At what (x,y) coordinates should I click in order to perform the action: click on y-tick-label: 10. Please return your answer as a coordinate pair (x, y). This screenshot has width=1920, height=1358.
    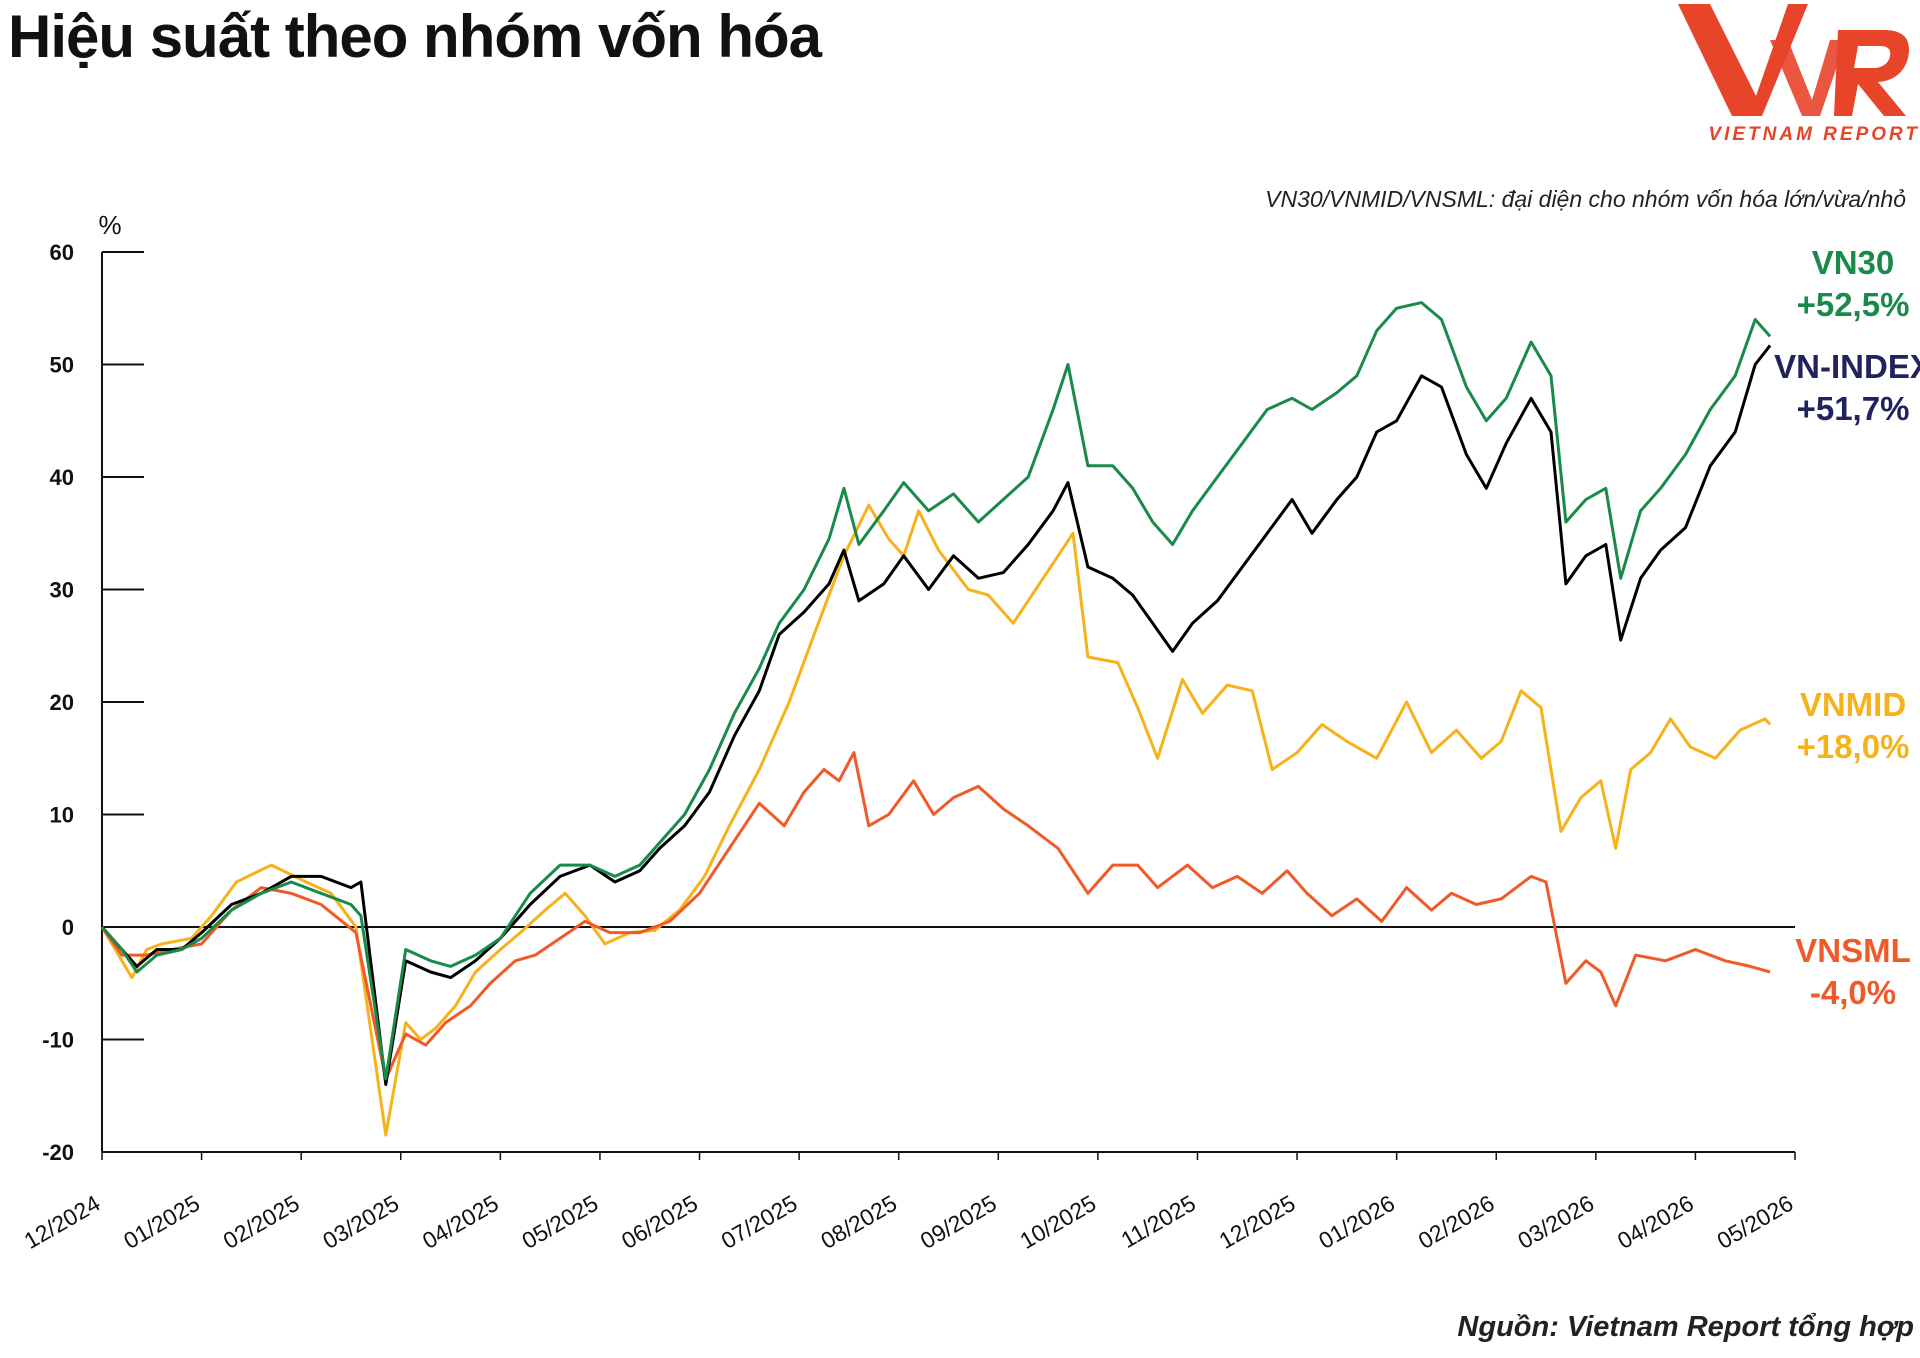
    Looking at the image, I should click on (62, 815).